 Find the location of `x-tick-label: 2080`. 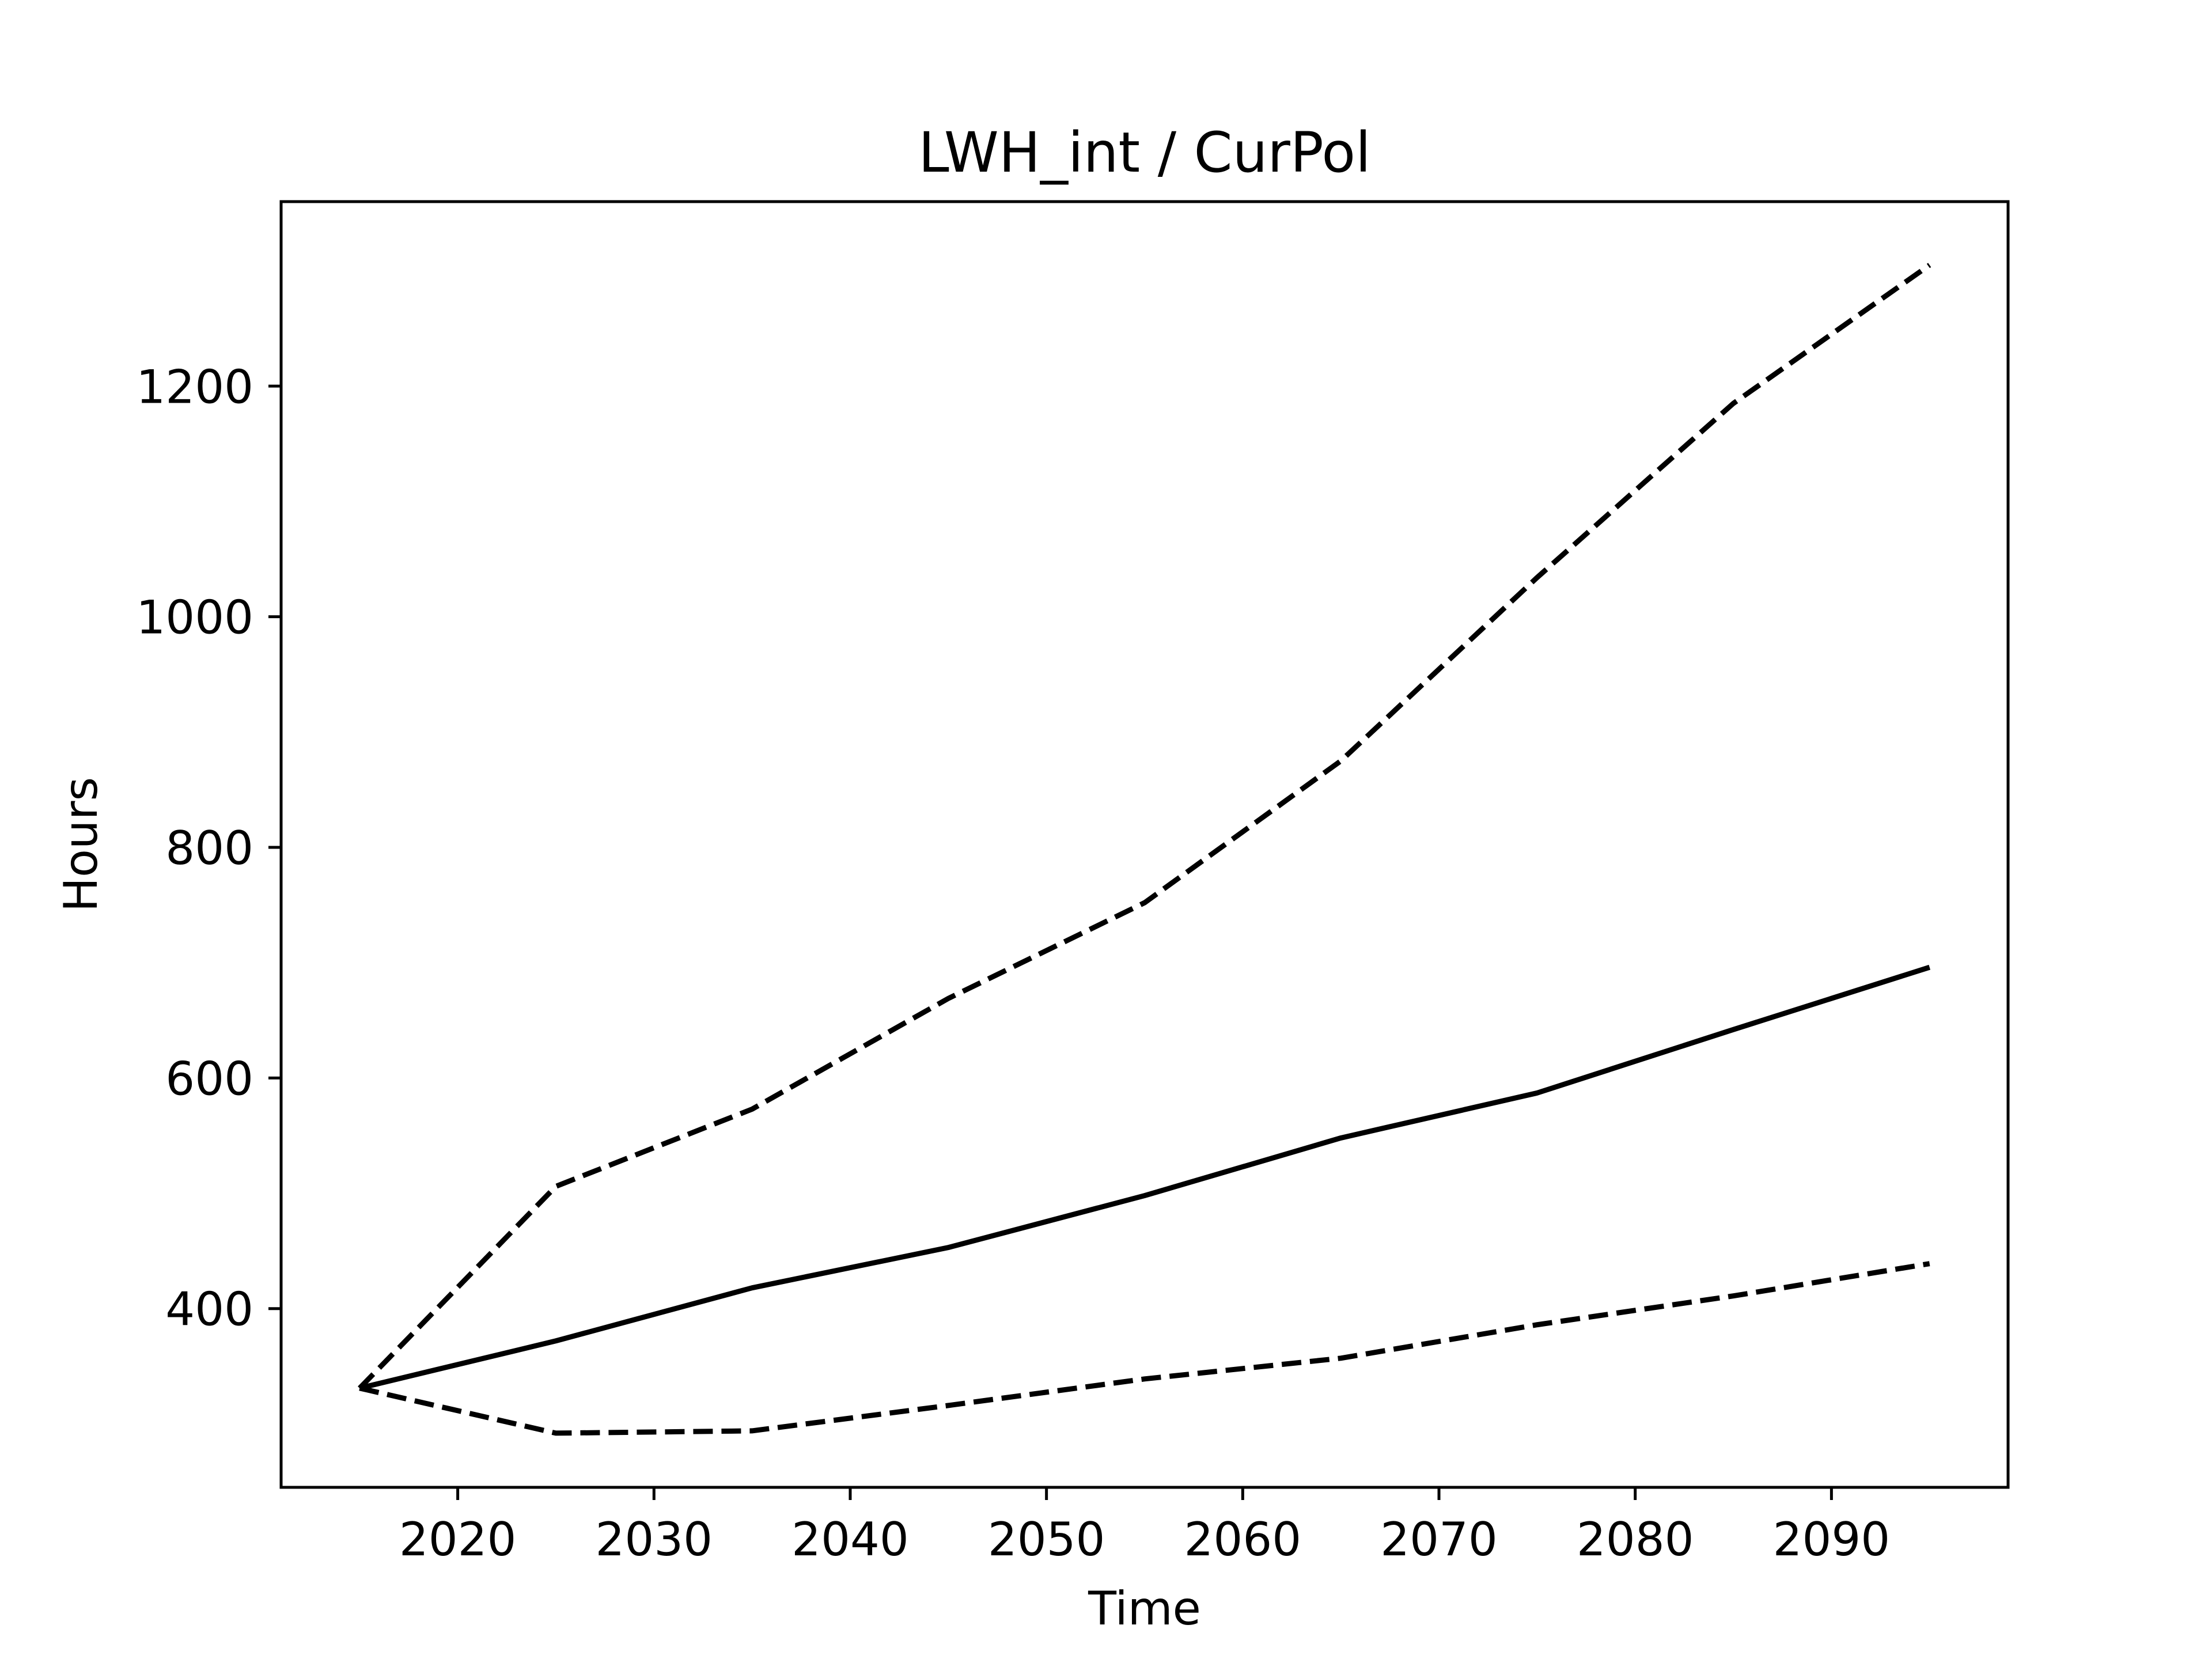

x-tick-label: 2080 is located at coordinates (1635, 1539).